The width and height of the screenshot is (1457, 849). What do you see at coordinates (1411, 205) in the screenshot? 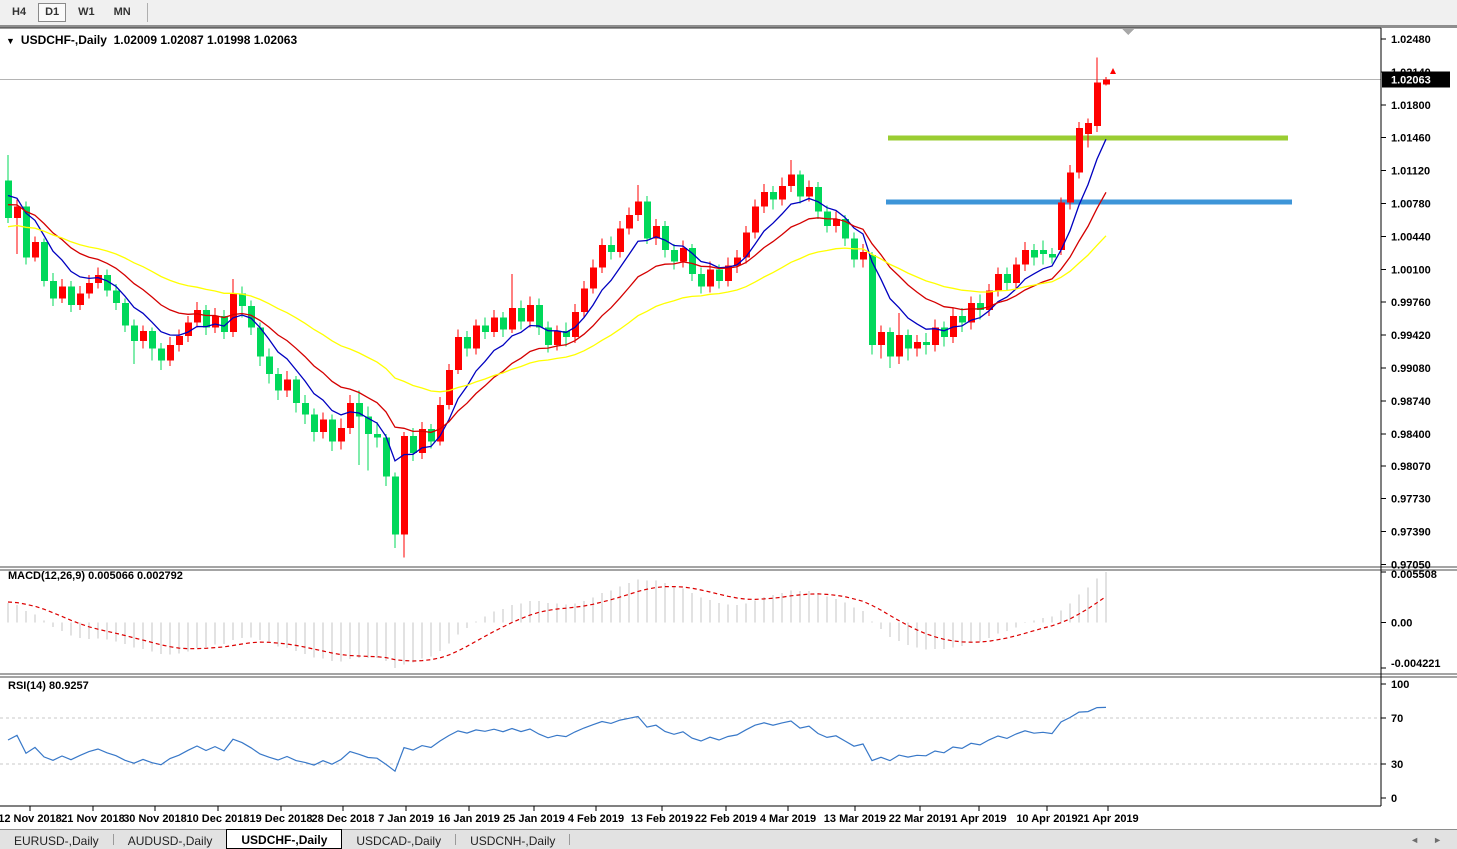
I see `svg-text: 1.00780` at bounding box center [1411, 205].